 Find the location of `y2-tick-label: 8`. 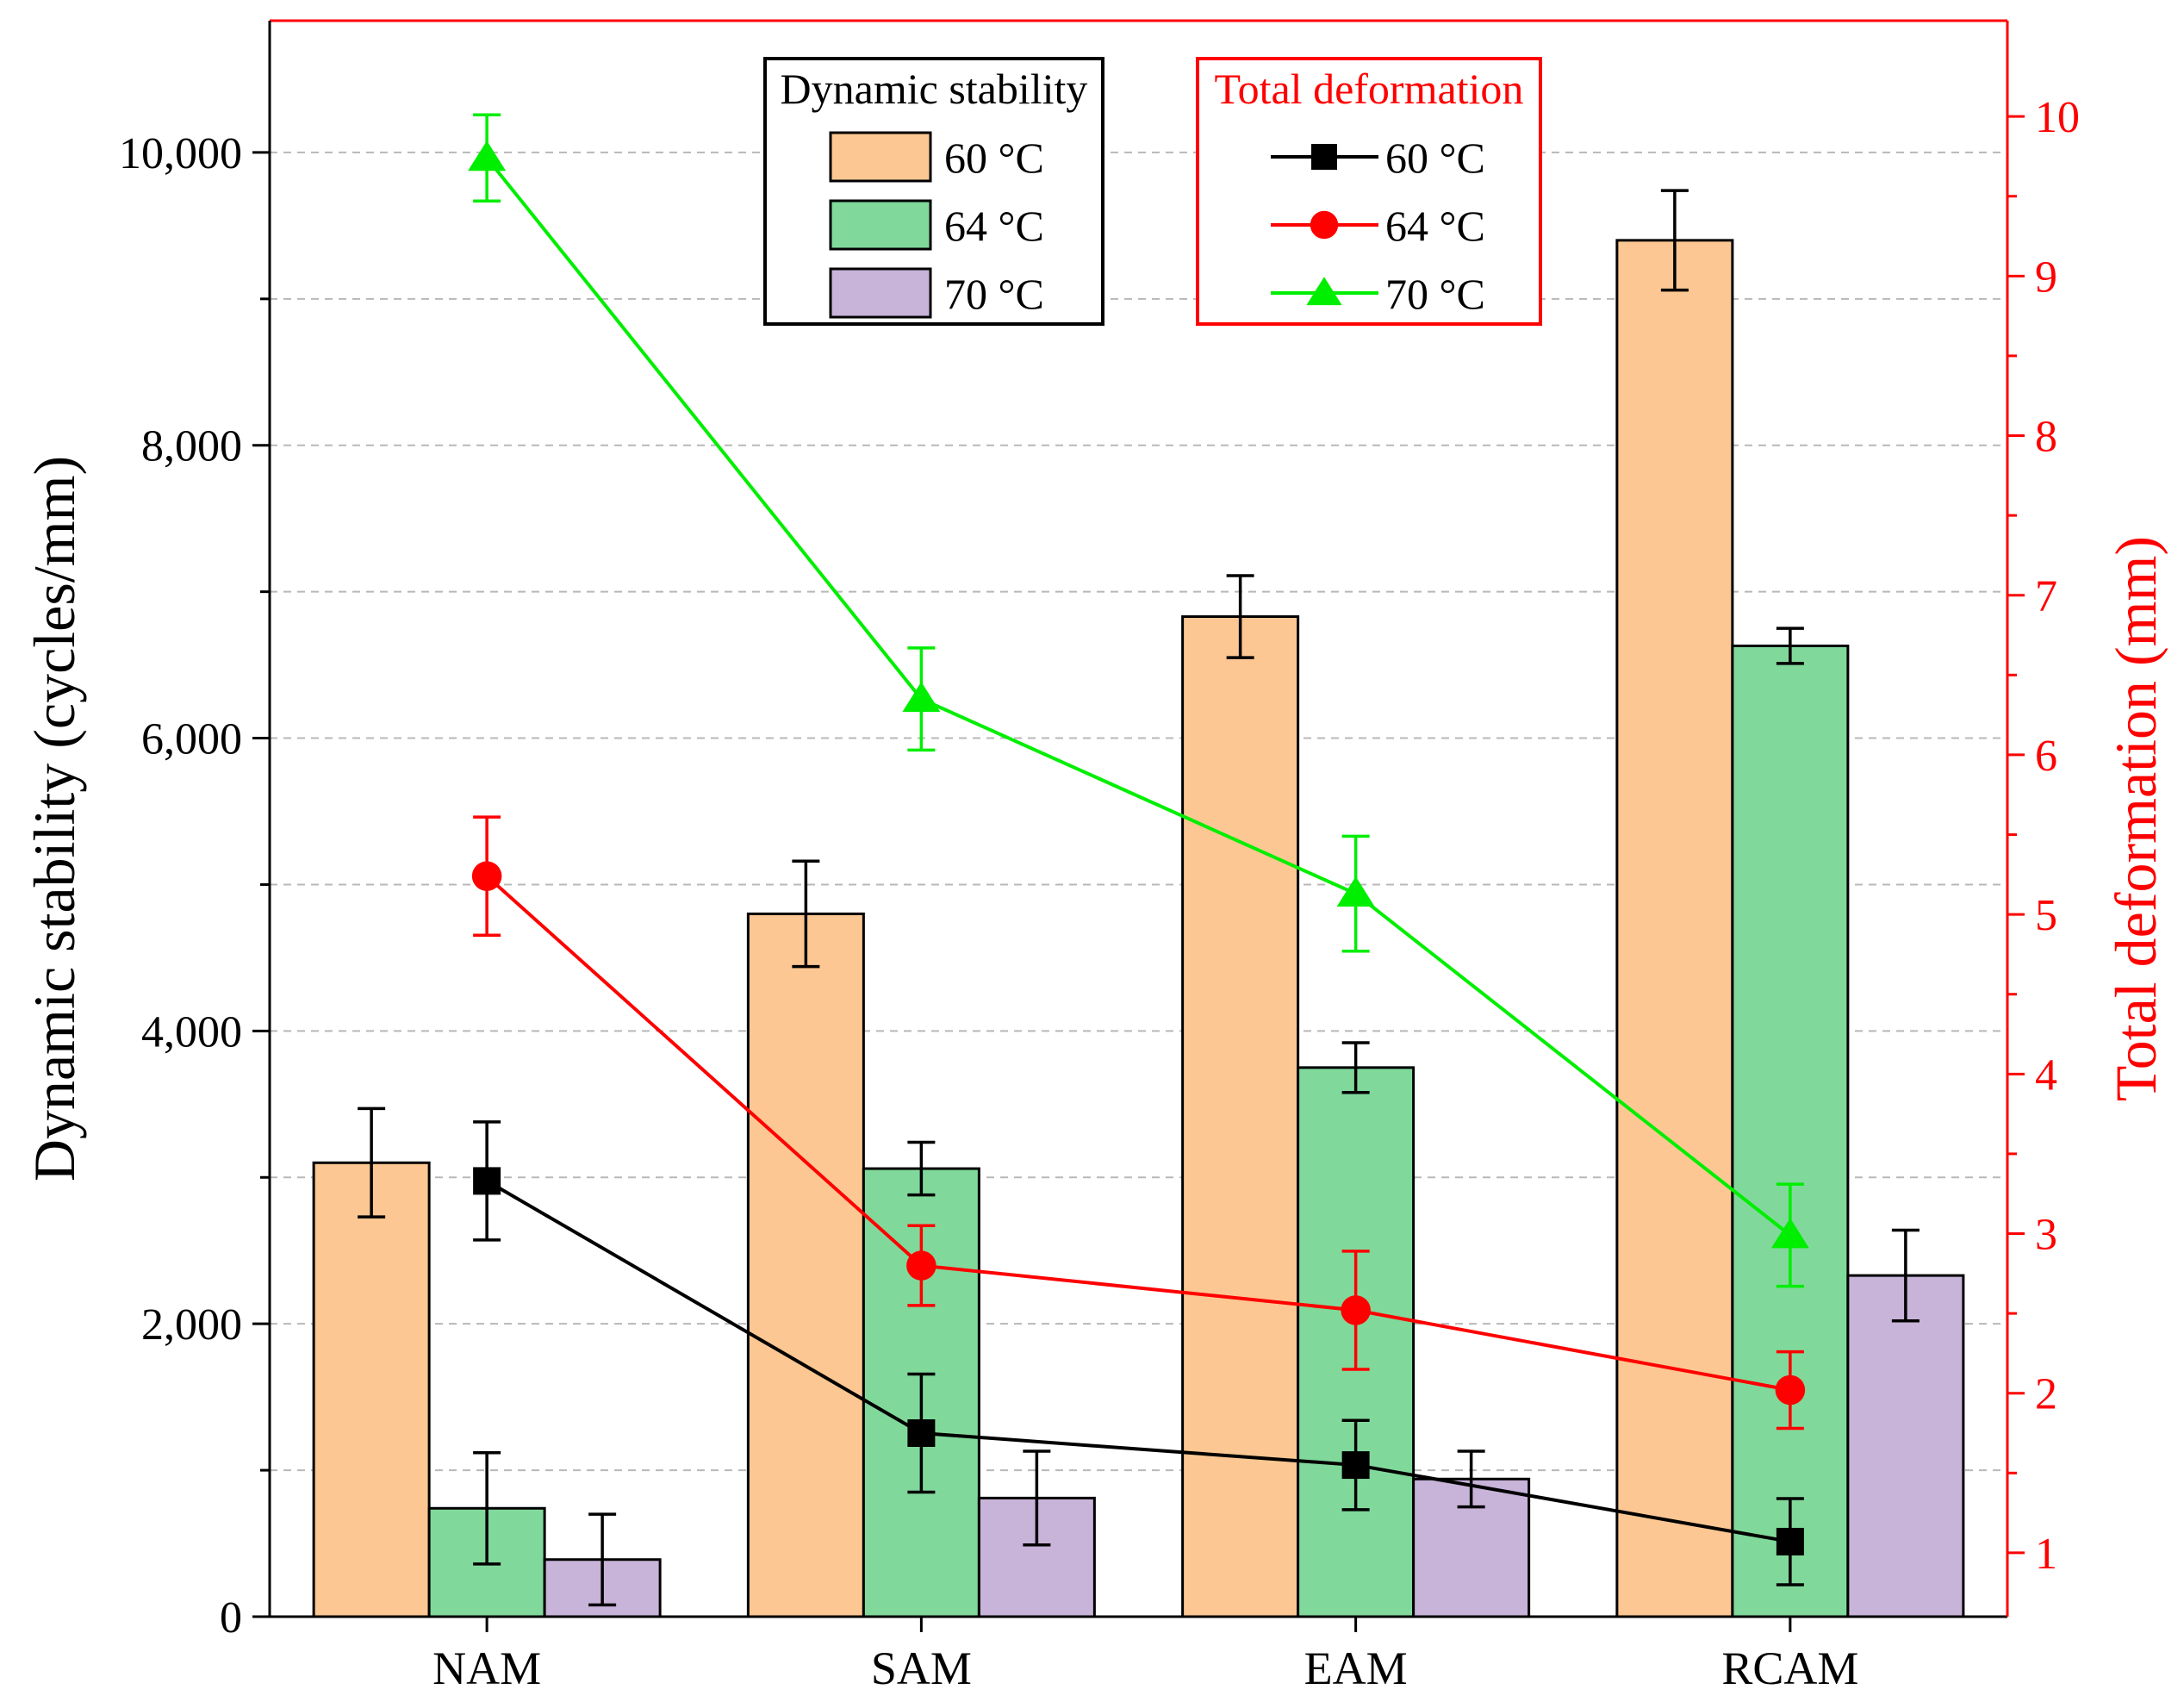

y2-tick-label: 8 is located at coordinates (2046, 438).